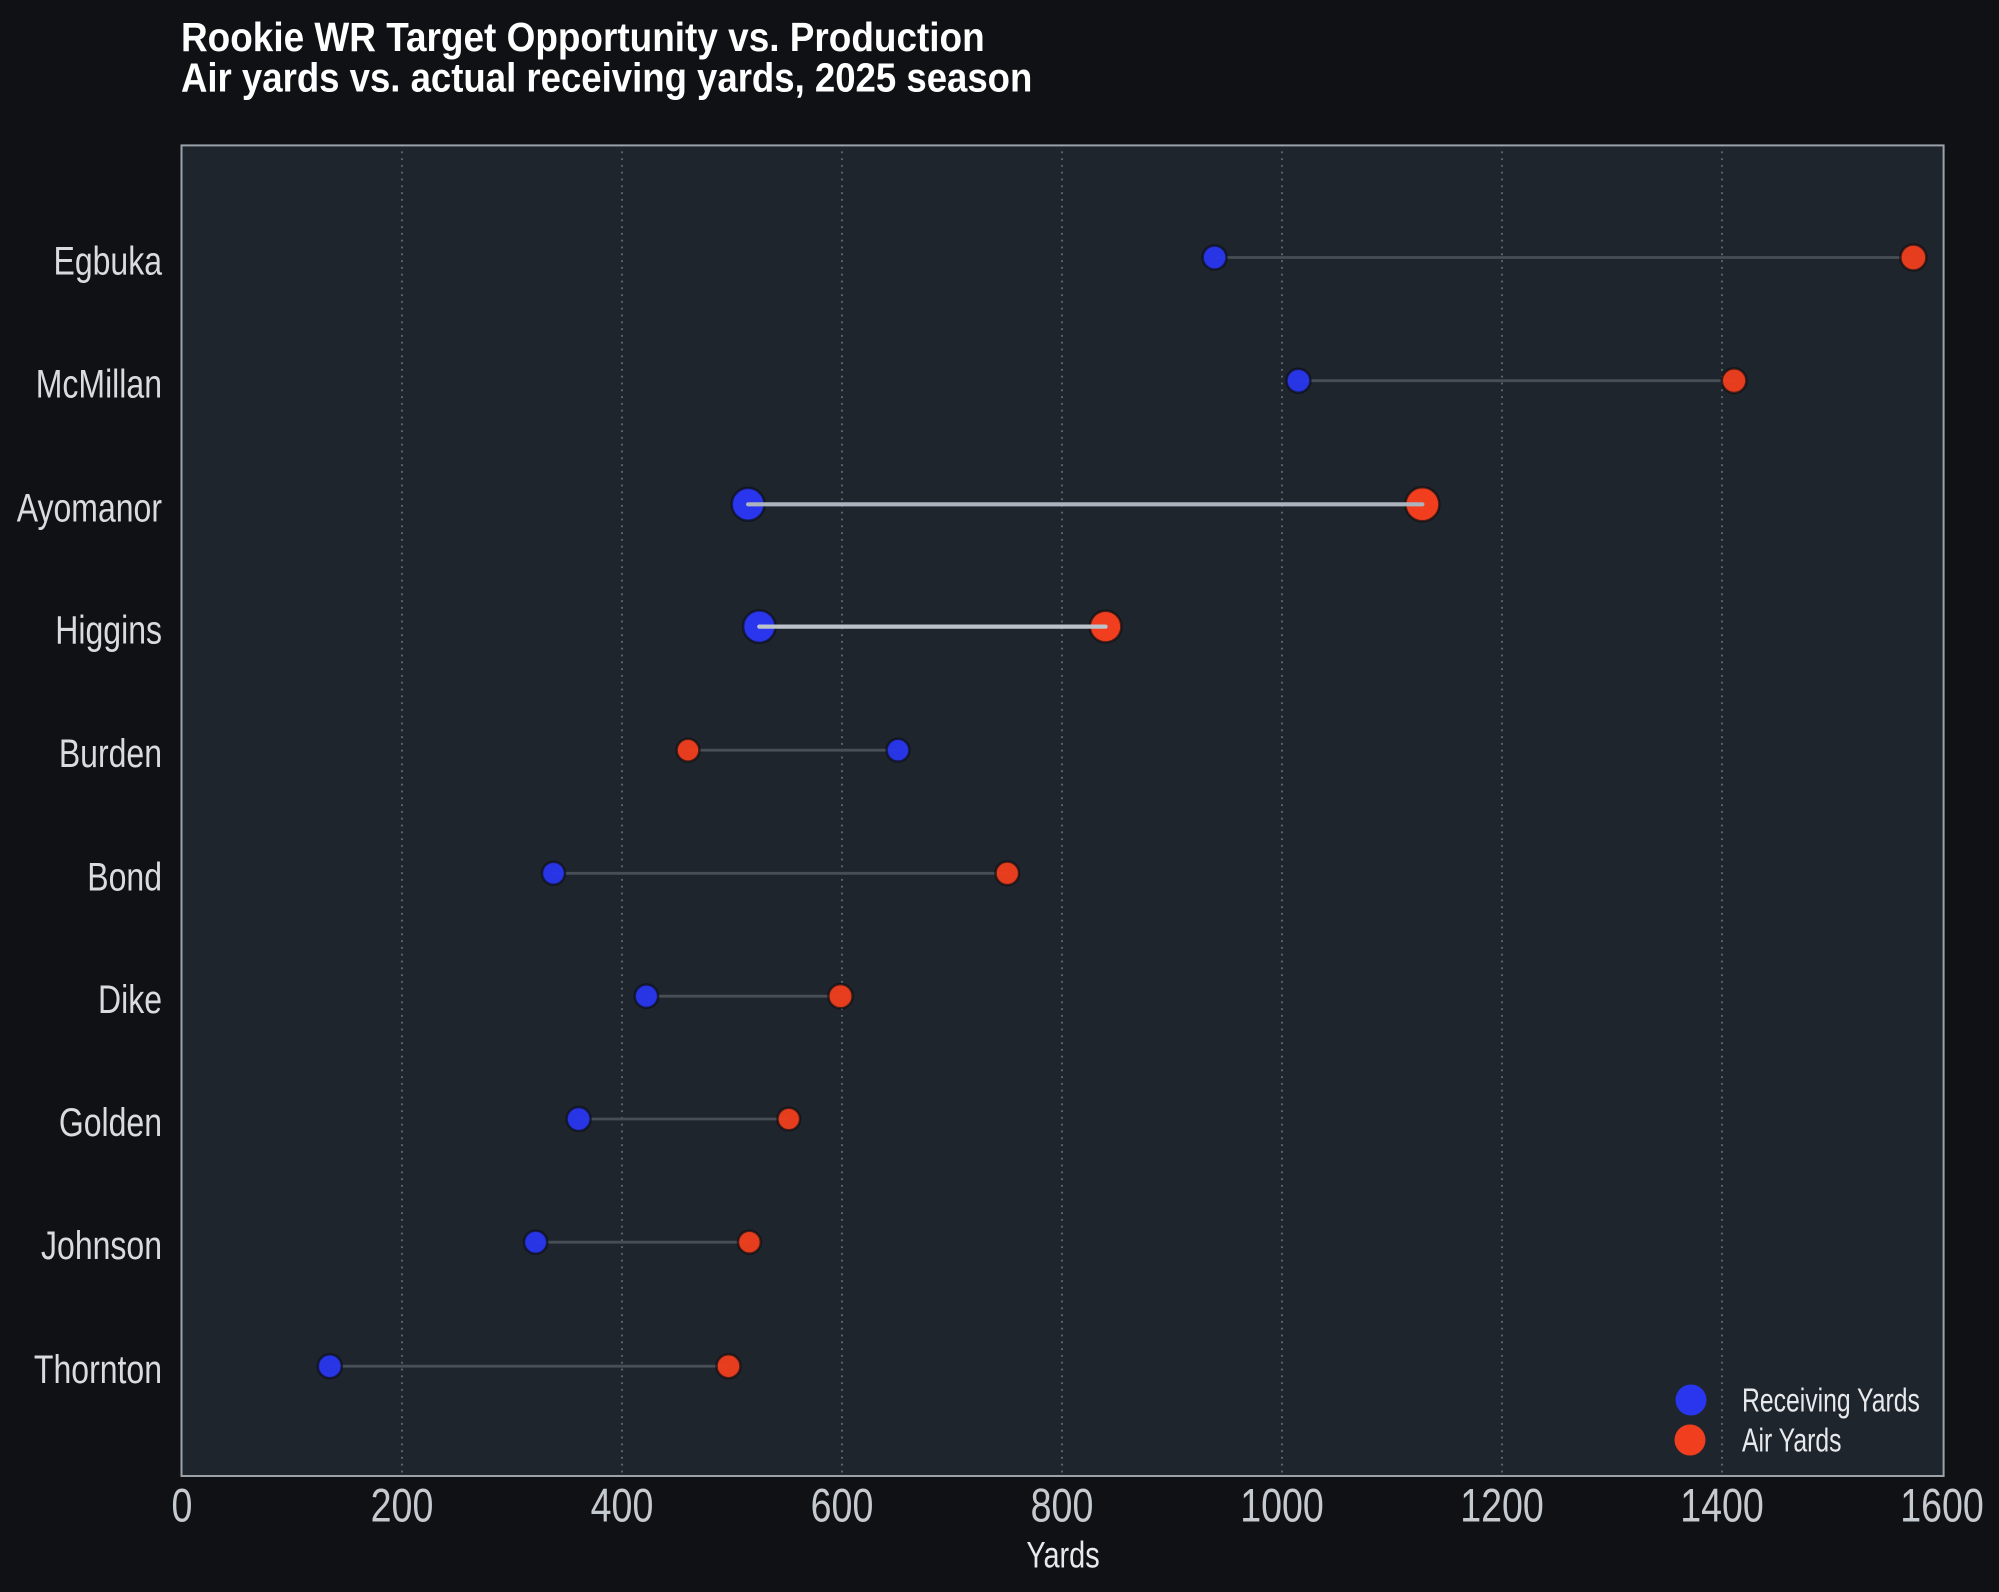 The width and height of the screenshot is (1999, 1592). I want to click on svg-text: 600, so click(842, 1506).